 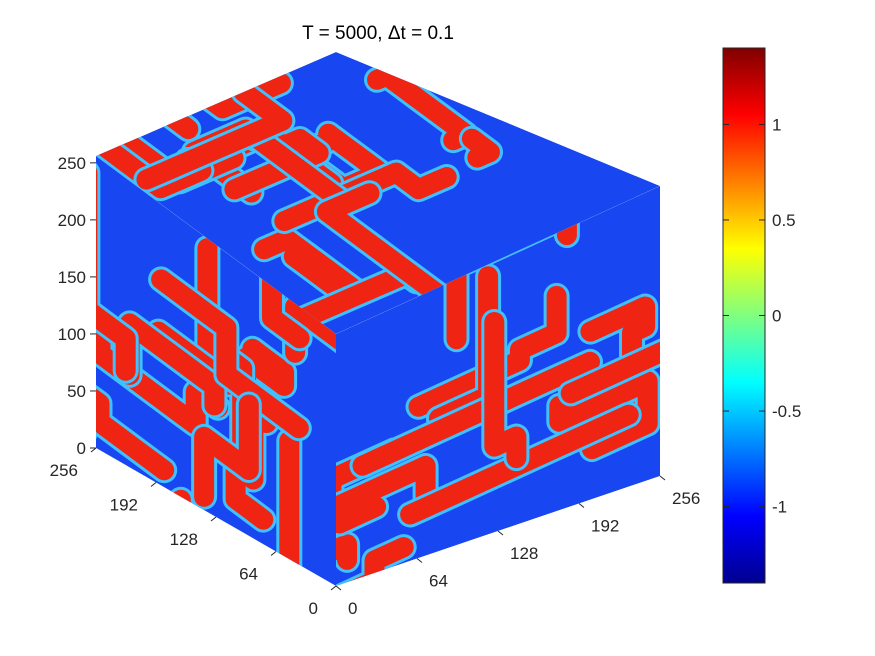 What do you see at coordinates (686, 498) in the screenshot?
I see `x-tick-label: 256` at bounding box center [686, 498].